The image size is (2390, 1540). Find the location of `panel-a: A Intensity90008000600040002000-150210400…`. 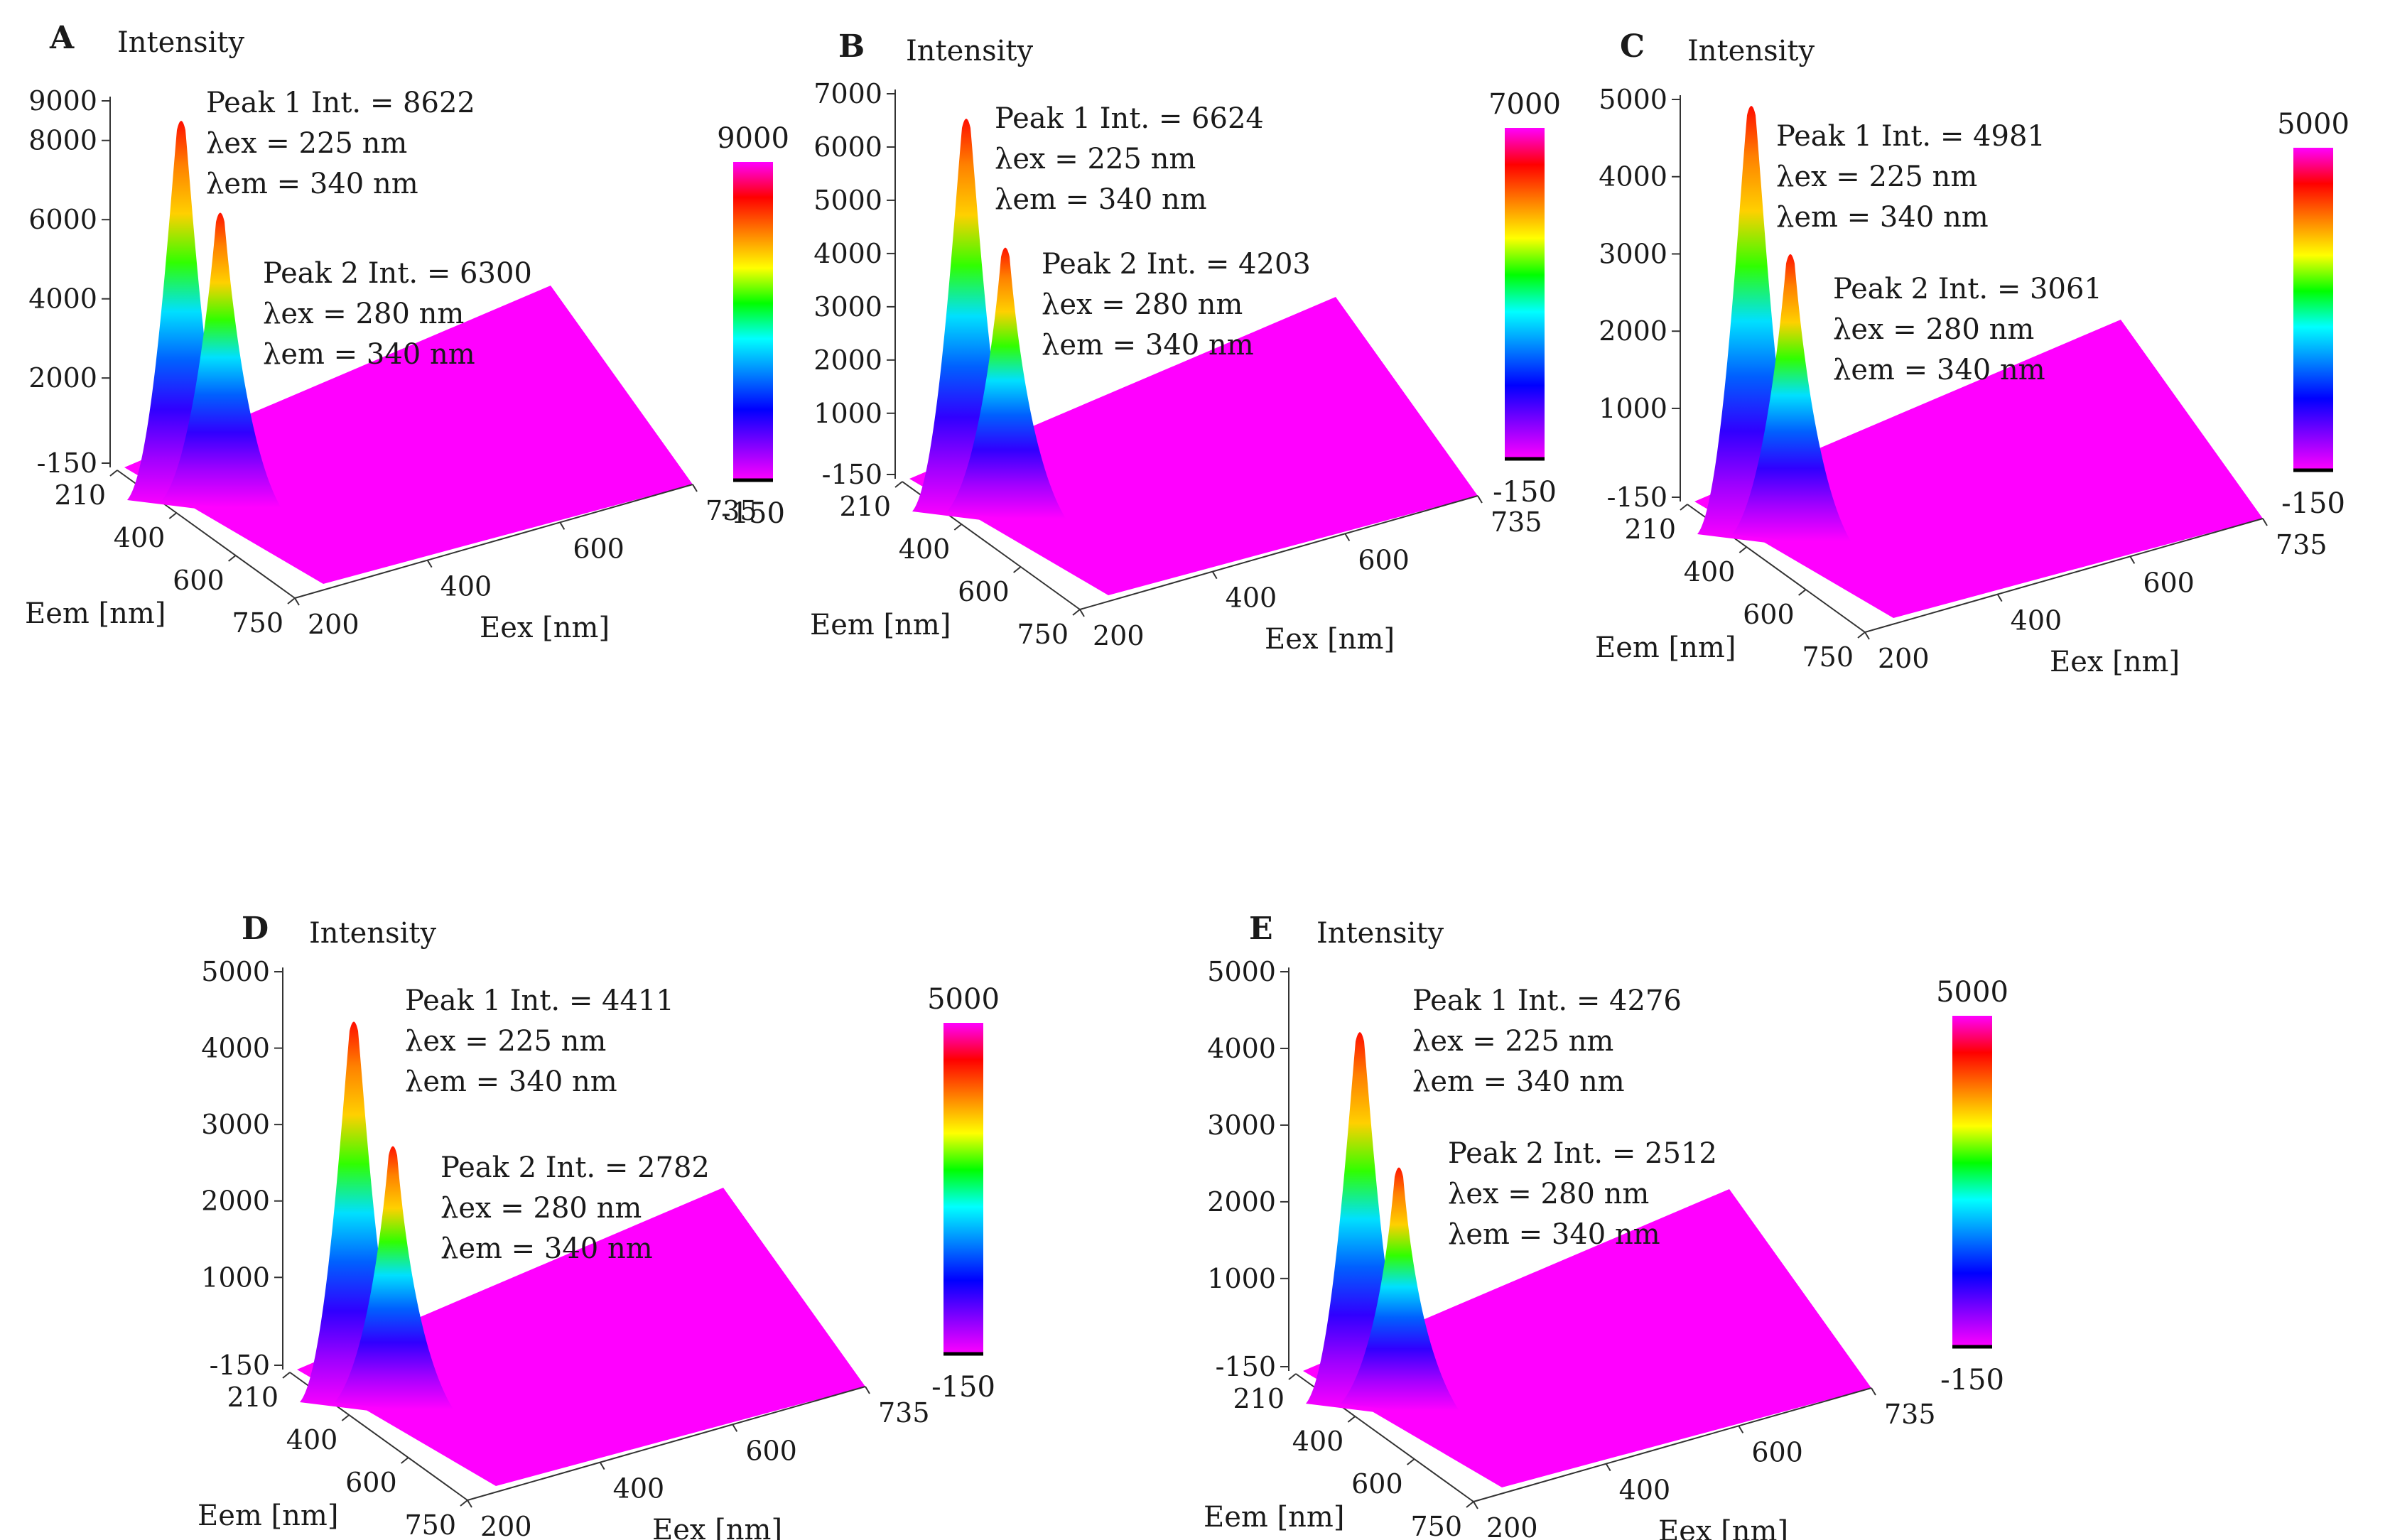

panel-a: A Intensity90008000600040002000-150210400… is located at coordinates (407, 332).